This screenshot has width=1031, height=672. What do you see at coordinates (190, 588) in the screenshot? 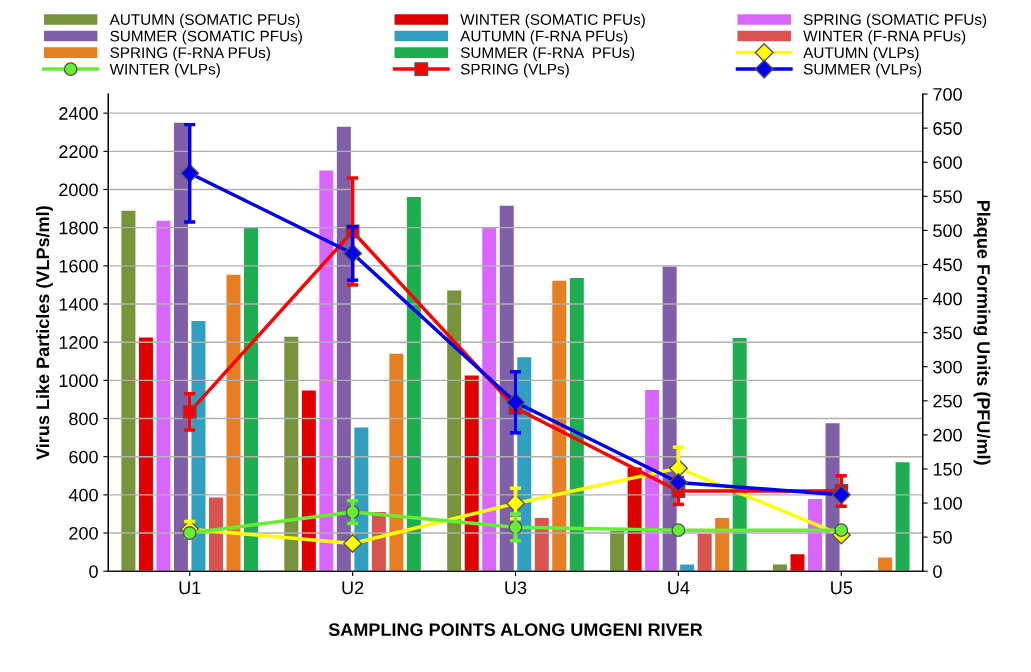
I see `x-tick-label: U1` at bounding box center [190, 588].